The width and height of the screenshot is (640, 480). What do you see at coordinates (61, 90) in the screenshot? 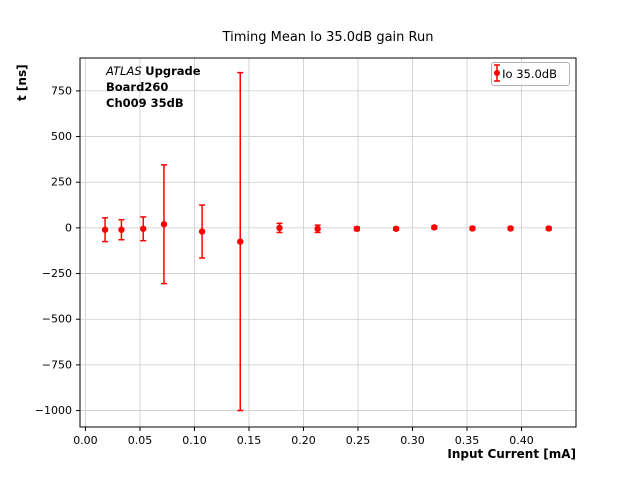
I see `svg-text: 750` at bounding box center [61, 90].